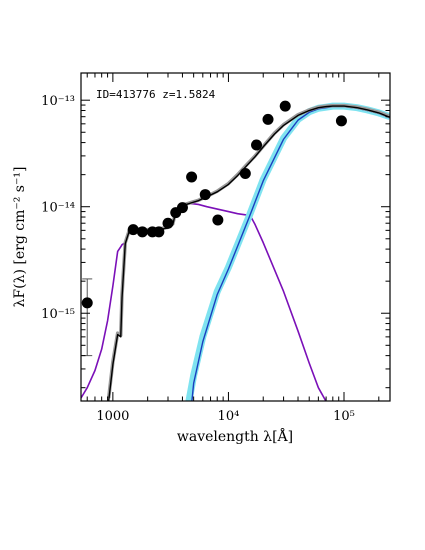 Image resolution: width=425 pixels, height=550 pixels. What do you see at coordinates (235, 436) in the screenshot?
I see `x-axis-label: wavelength λ[Å]` at bounding box center [235, 436].